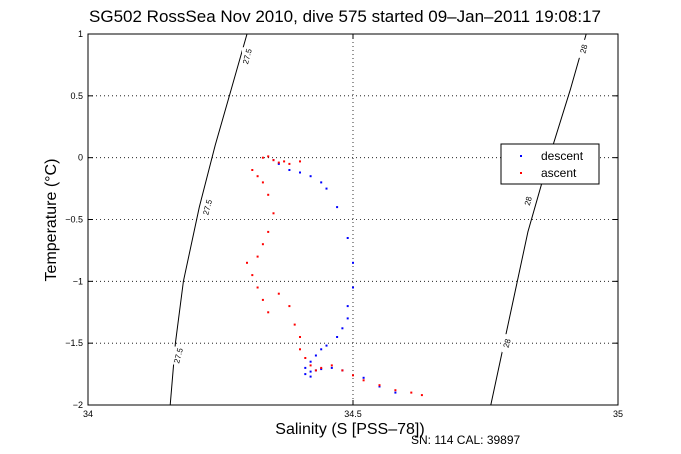 Image resolution: width=681 pixels, height=454 pixels. What do you see at coordinates (88, 414) in the screenshot?
I see `x-tick-label: 34` at bounding box center [88, 414].